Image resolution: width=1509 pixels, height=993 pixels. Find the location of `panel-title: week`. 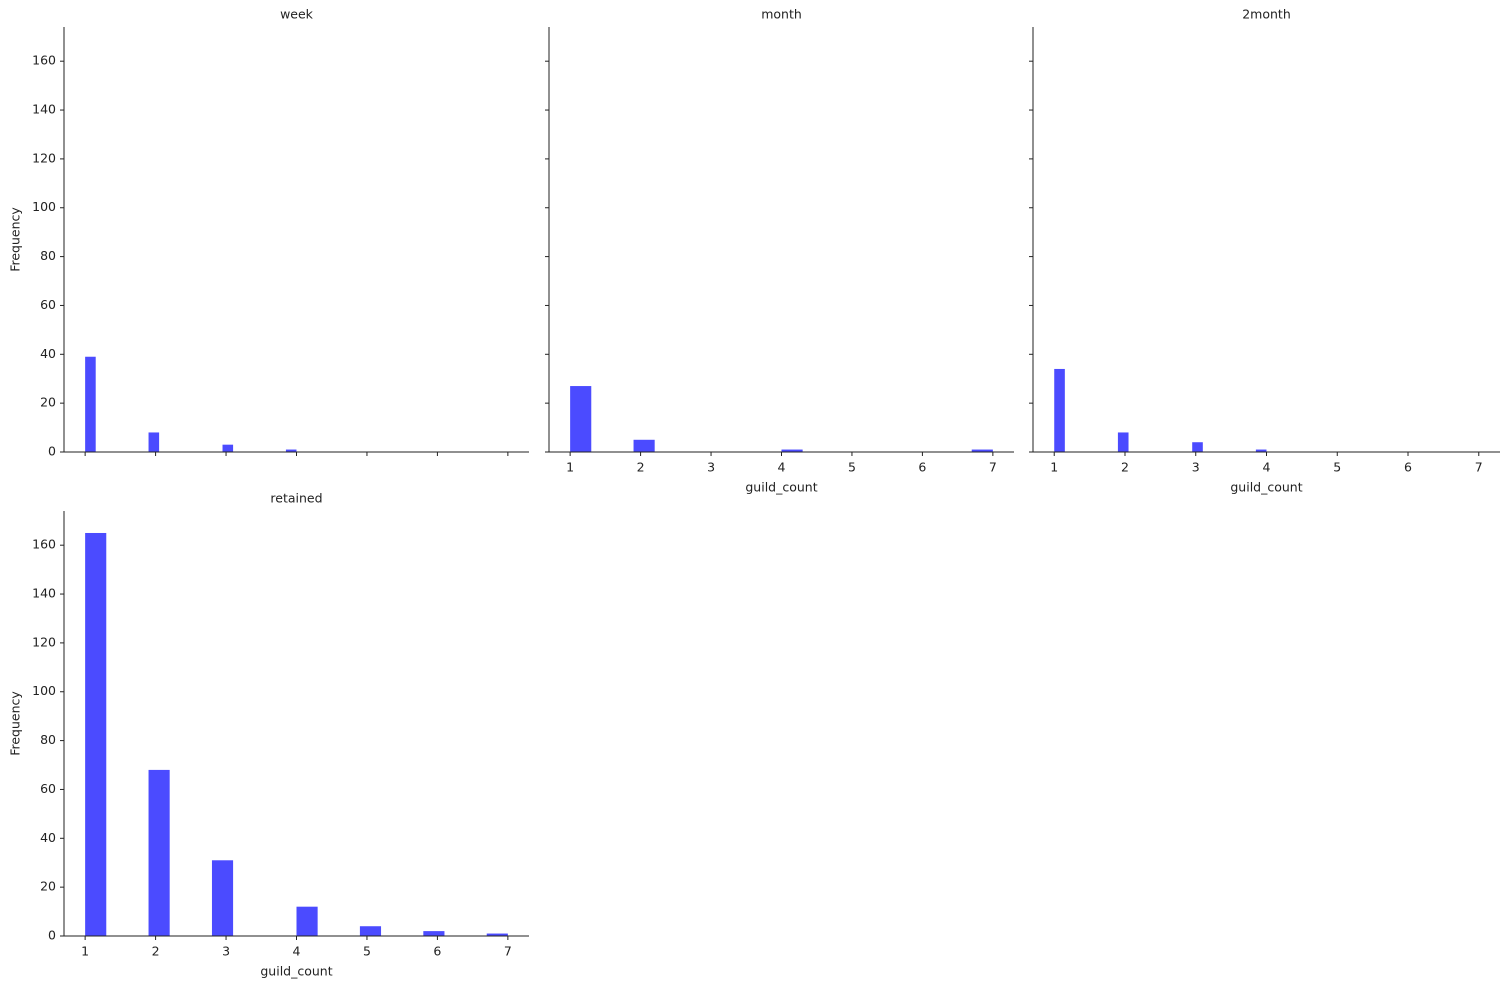

panel-title: week is located at coordinates (297, 14).